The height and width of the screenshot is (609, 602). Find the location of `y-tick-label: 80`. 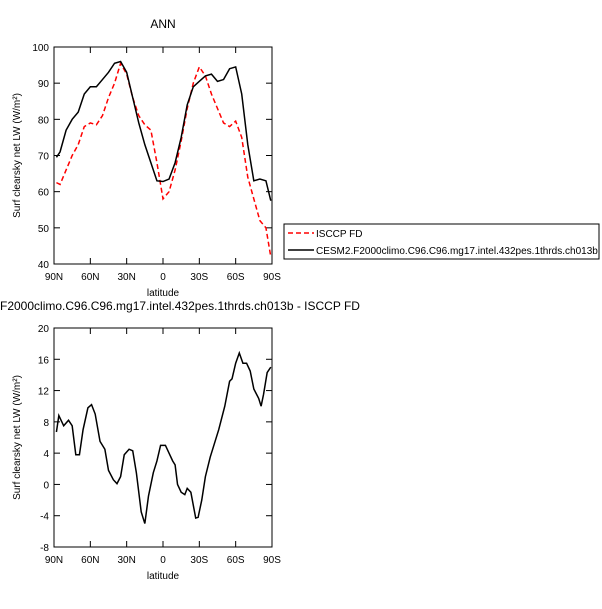

y-tick-label: 80 is located at coordinates (44, 120).